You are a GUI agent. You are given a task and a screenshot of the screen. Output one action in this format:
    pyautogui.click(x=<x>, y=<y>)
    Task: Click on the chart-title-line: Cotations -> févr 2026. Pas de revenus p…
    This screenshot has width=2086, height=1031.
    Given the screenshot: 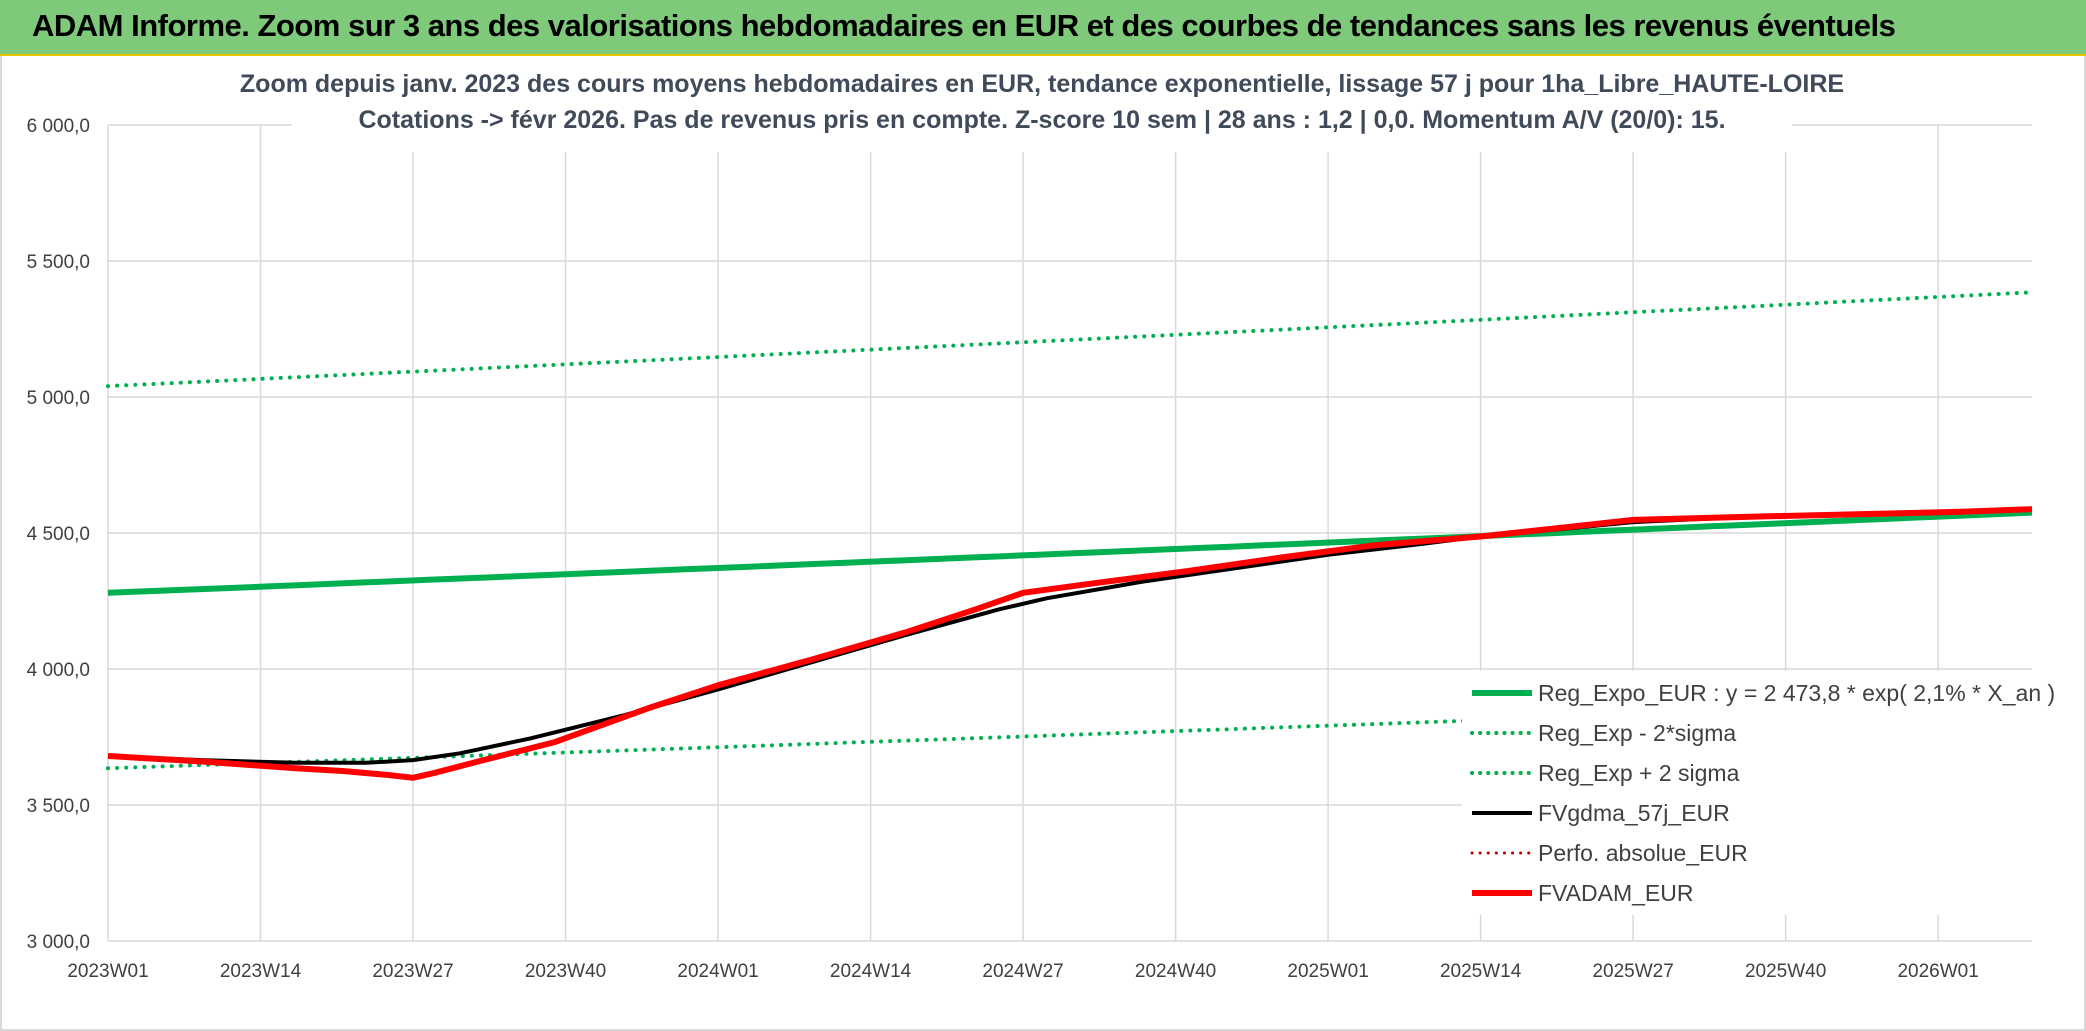 What is the action you would take?
    pyautogui.click(x=1041, y=120)
    